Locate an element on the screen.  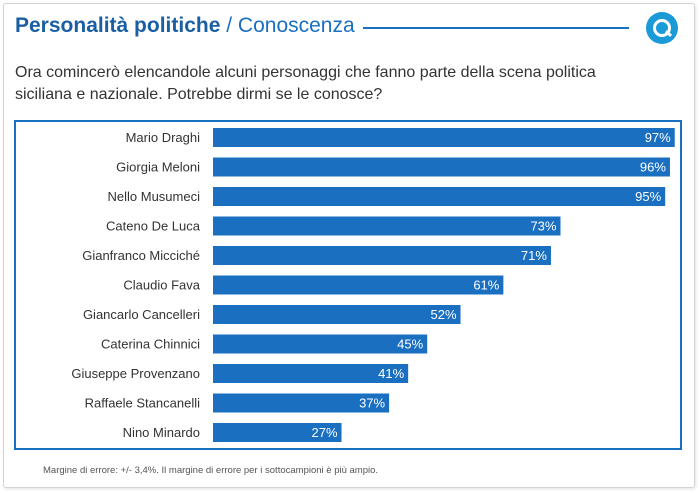
value-label: 95% is located at coordinates (648, 196).